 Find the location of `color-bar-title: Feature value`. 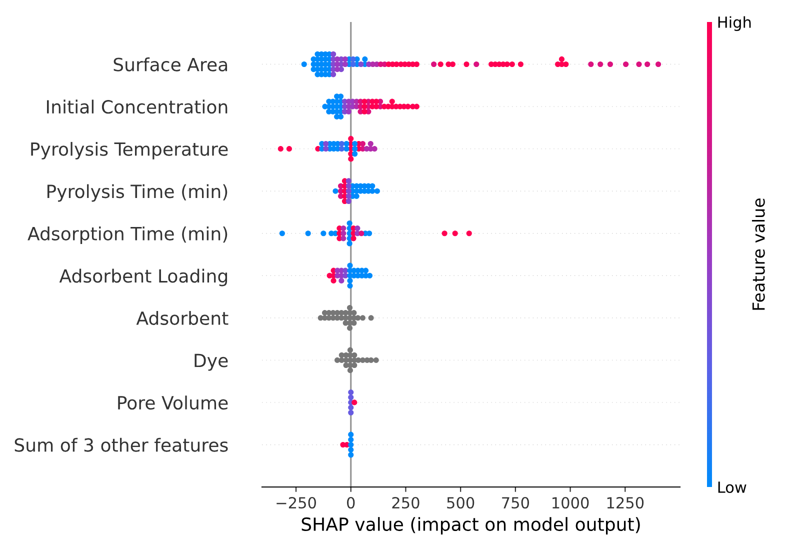

color-bar-title: Feature value is located at coordinates (758, 254).